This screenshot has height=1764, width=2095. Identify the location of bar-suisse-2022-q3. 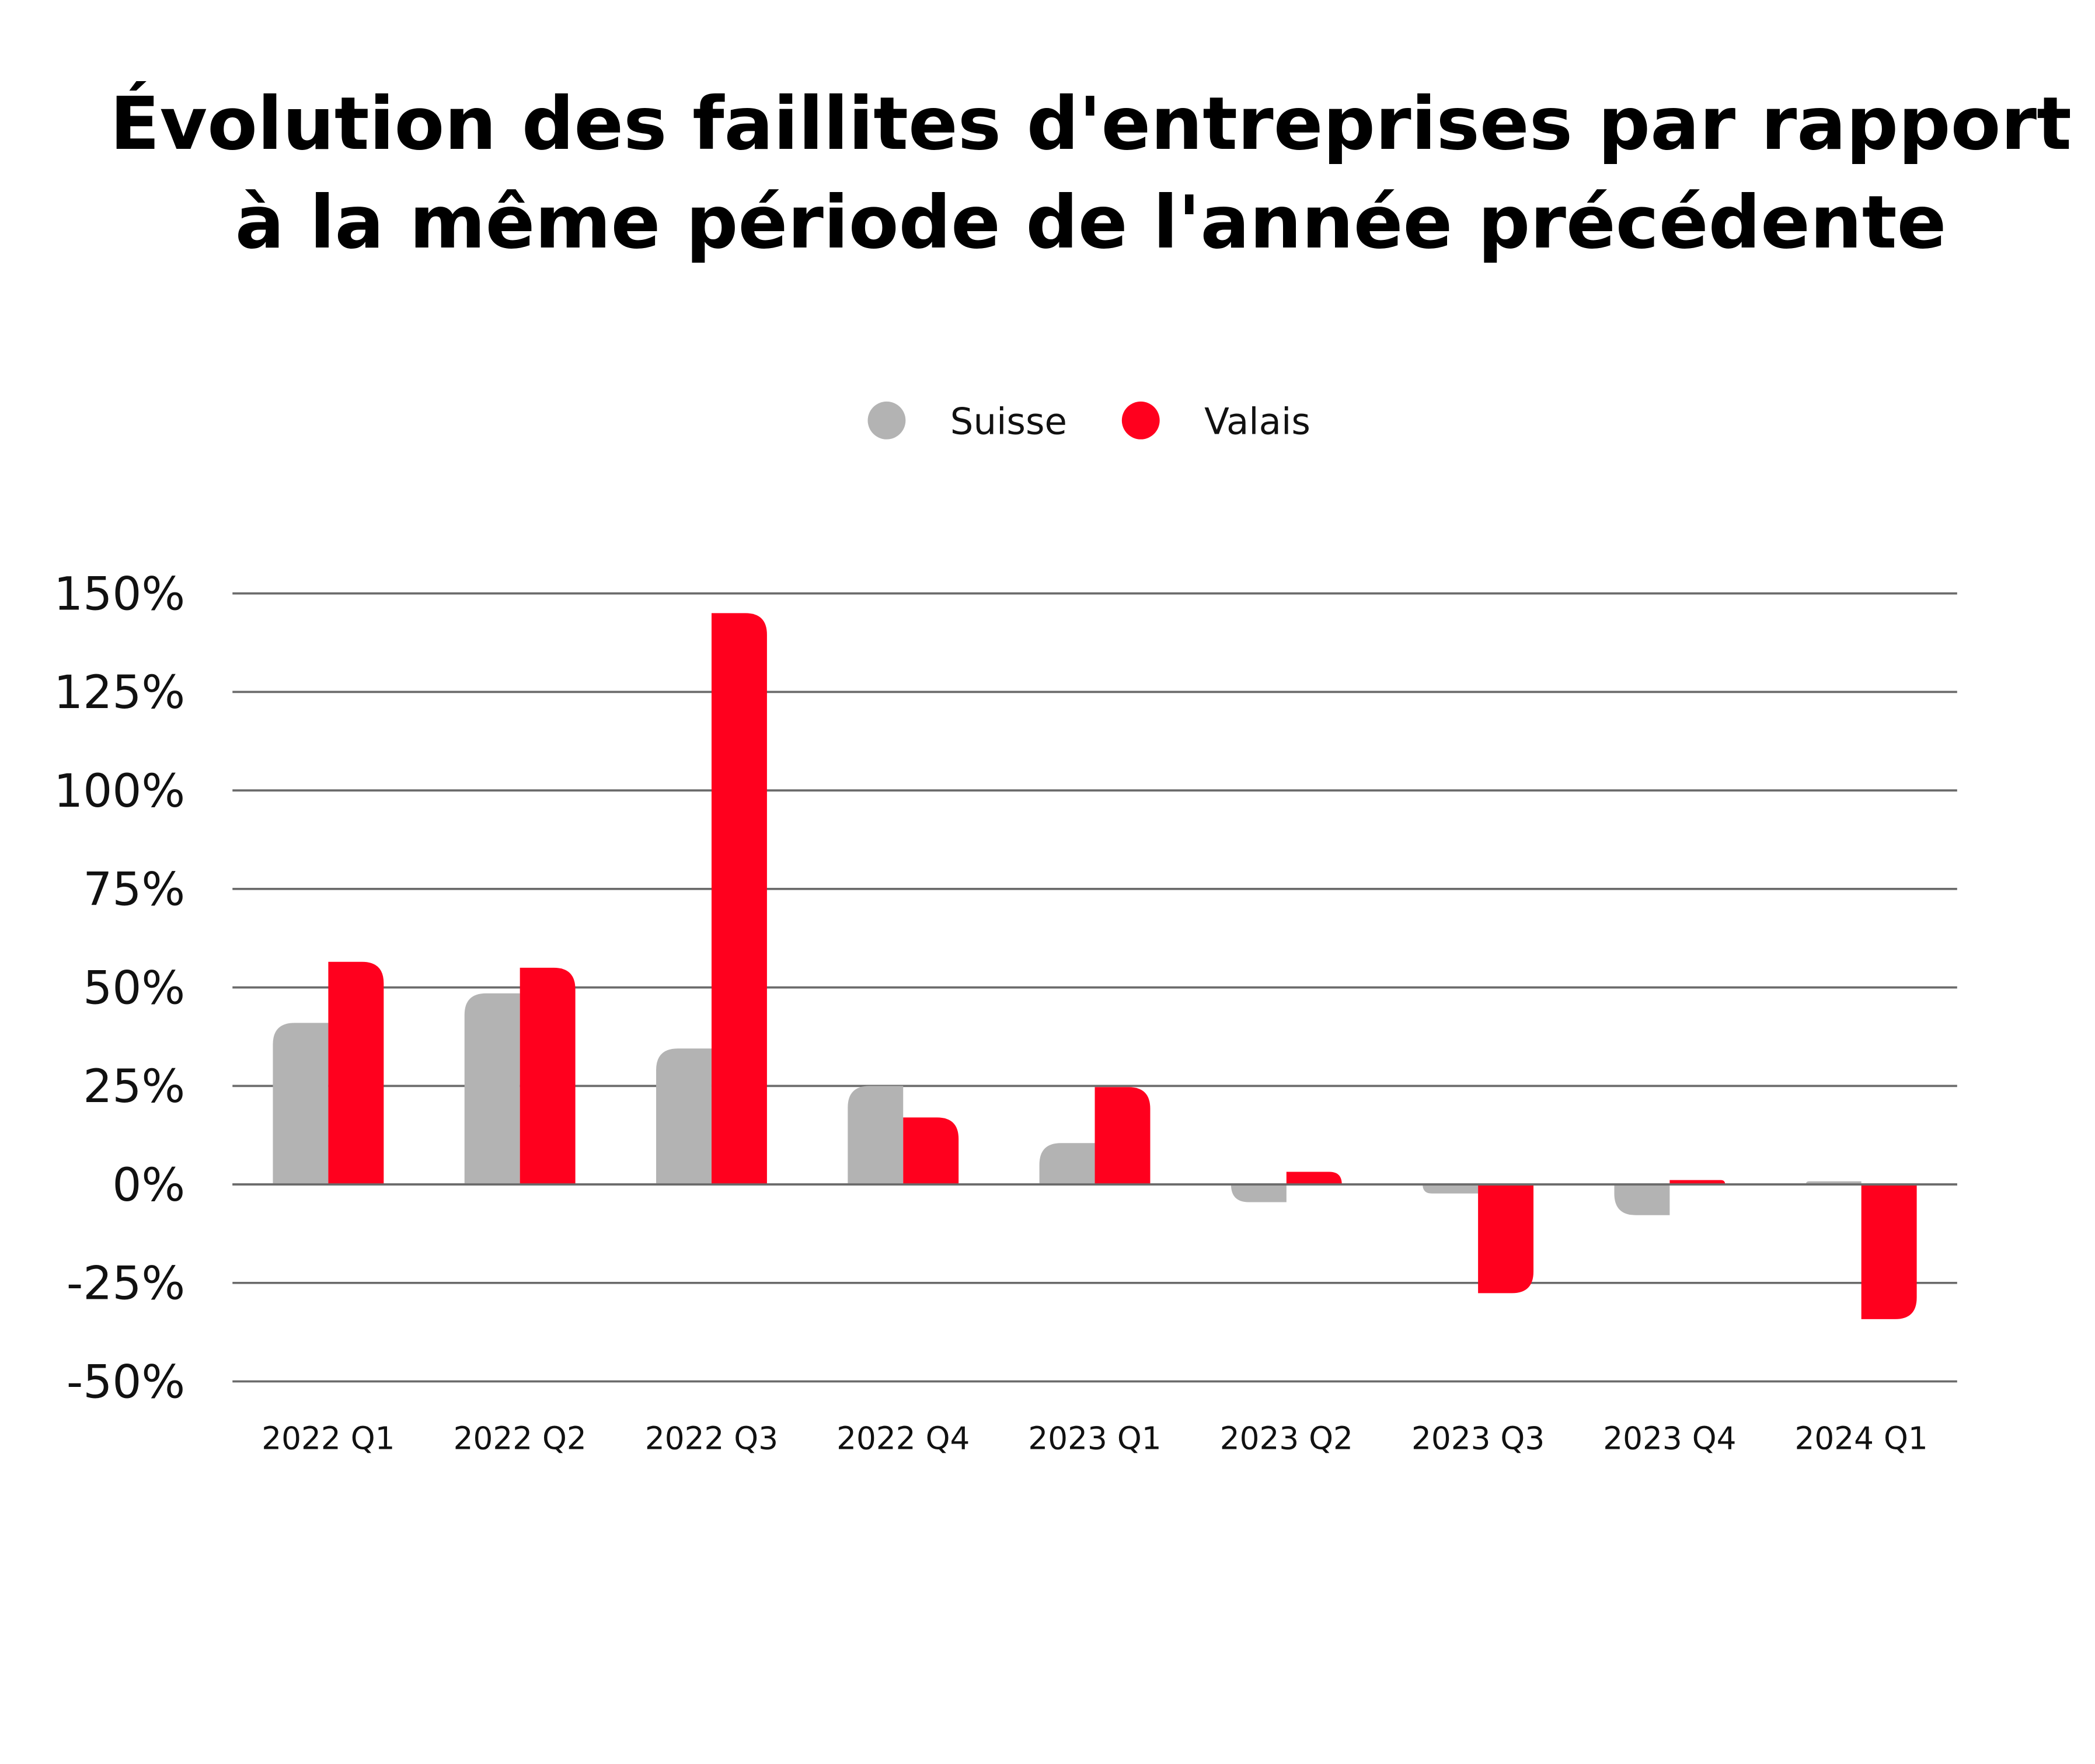
(684, 1116).